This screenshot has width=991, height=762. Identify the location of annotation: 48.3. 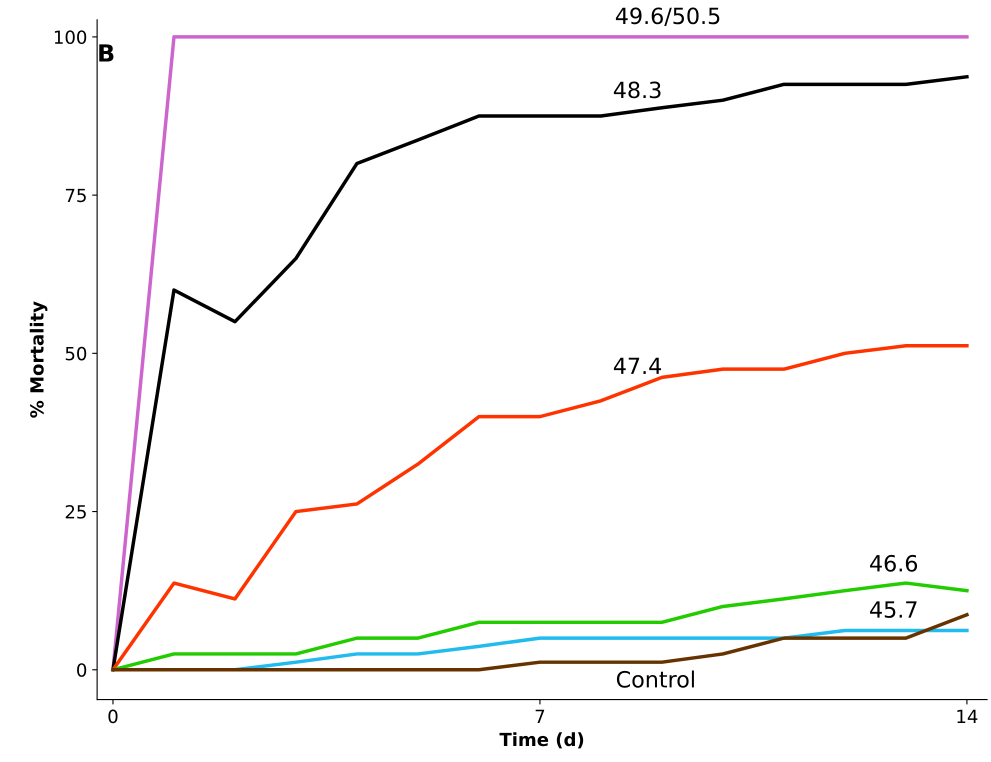
(637, 90).